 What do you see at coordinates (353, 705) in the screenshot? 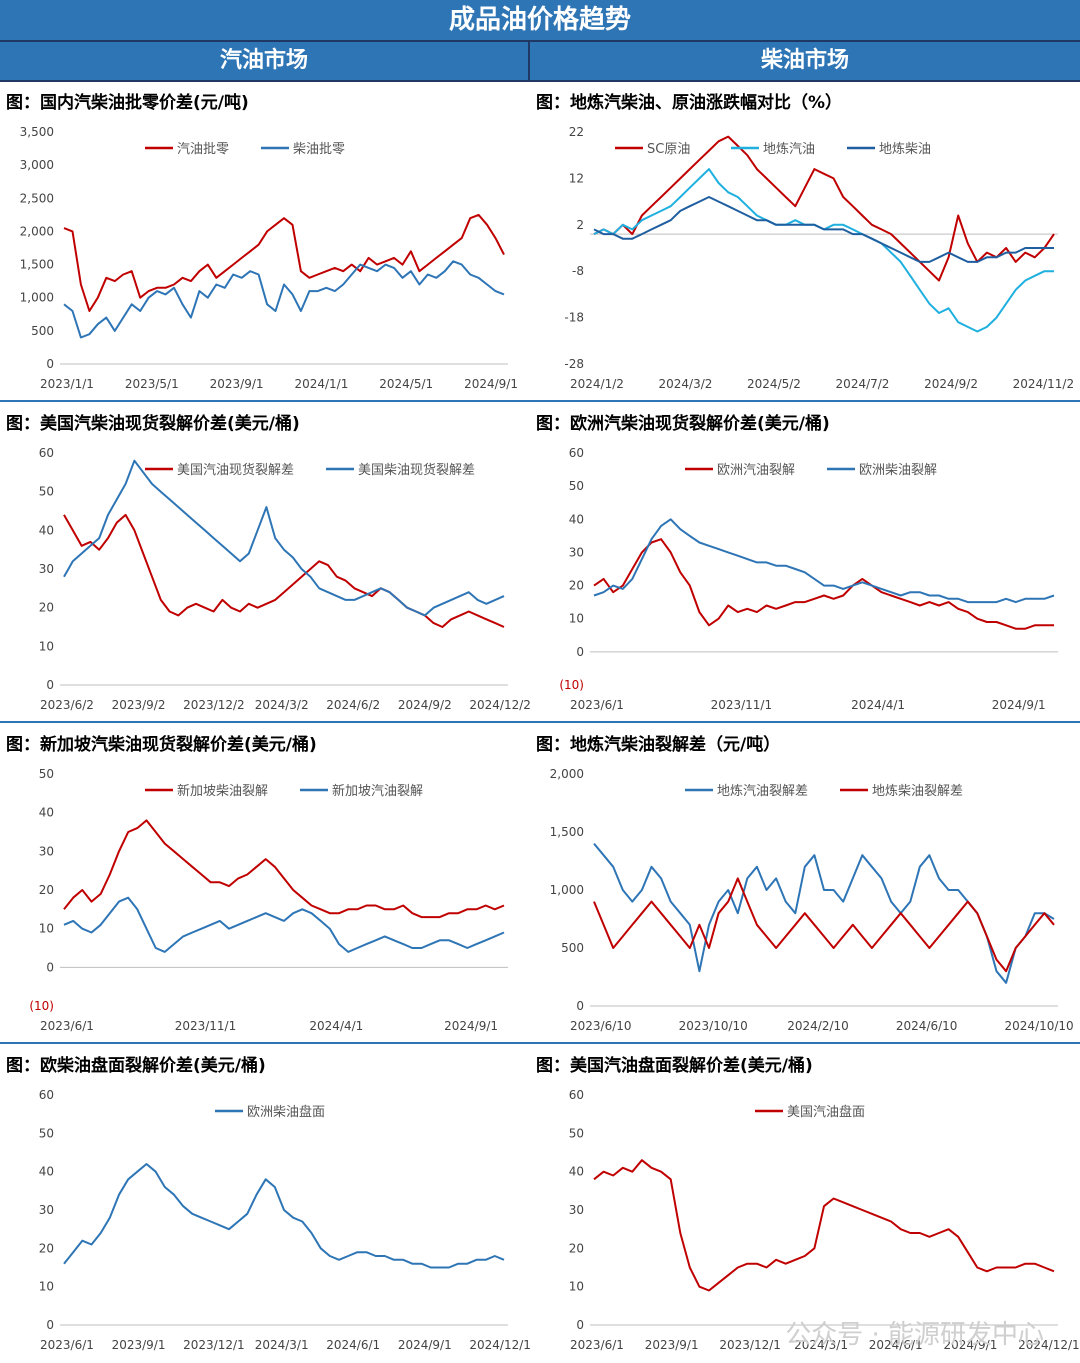
I see `x-tick-label: 2024/6/2` at bounding box center [353, 705].